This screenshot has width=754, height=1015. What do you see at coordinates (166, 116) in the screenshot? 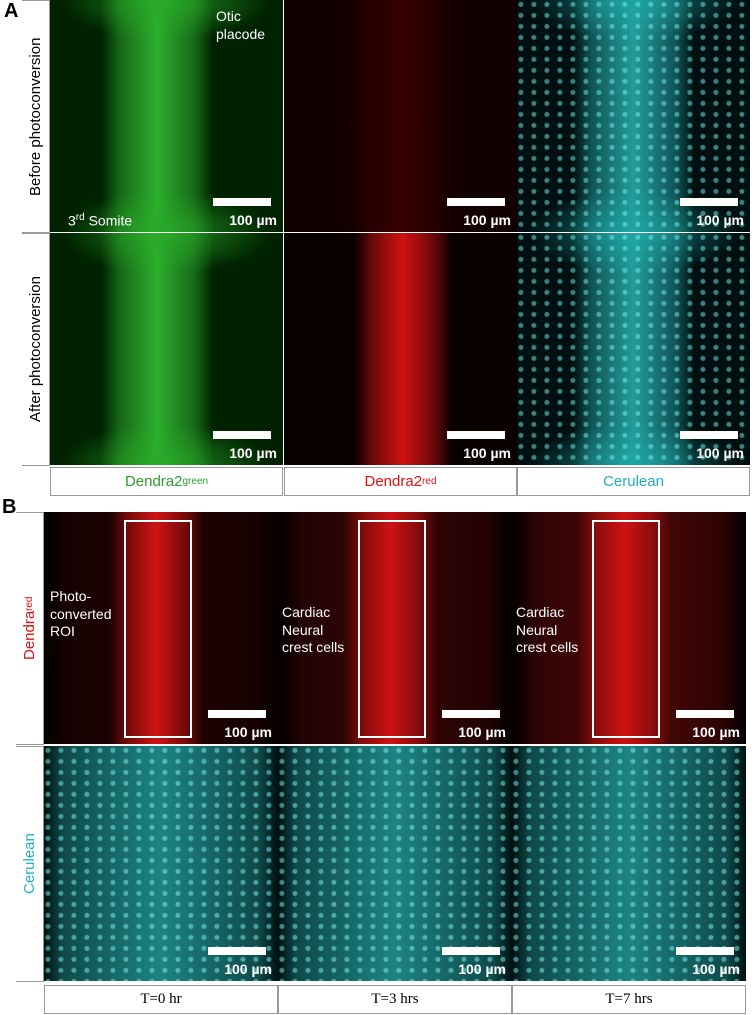
I see `micrograph: 100 µm Otic placode 3rd Somite` at bounding box center [166, 116].